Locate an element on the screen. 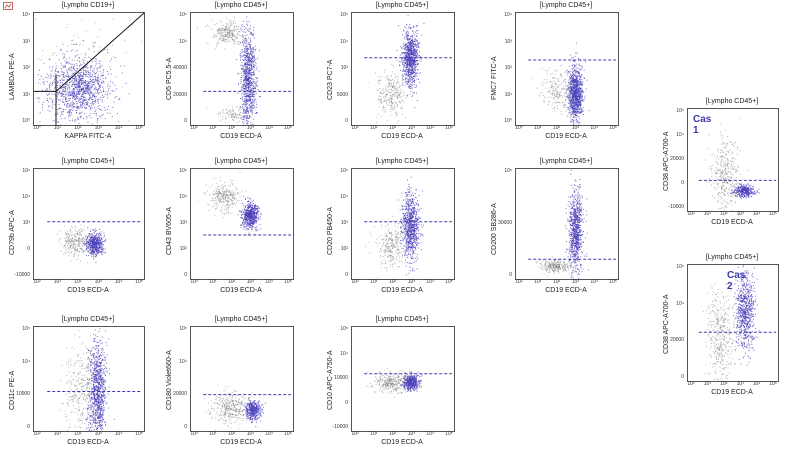 The width and height of the screenshot is (800, 449). x-tick-label: 10⁵ is located at coordinates (613, 128).